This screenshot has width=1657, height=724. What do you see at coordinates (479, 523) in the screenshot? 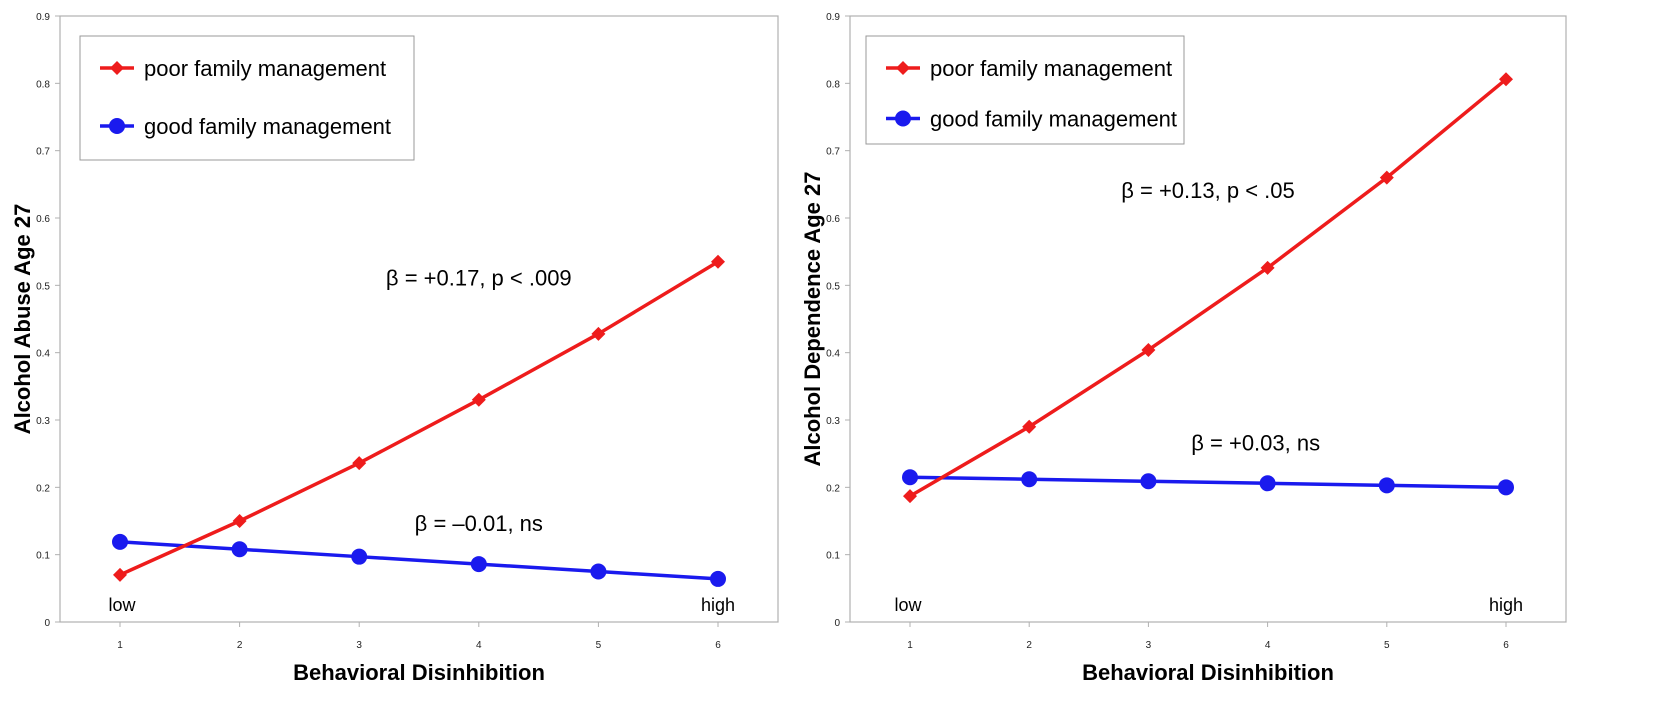
I see `annotation: β = –0.01, ns` at bounding box center [479, 523].